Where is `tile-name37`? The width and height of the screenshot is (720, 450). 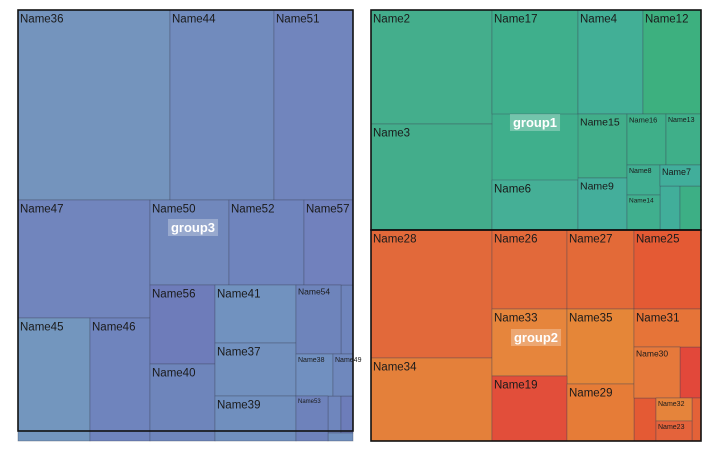 tile-name37 is located at coordinates (255, 369).